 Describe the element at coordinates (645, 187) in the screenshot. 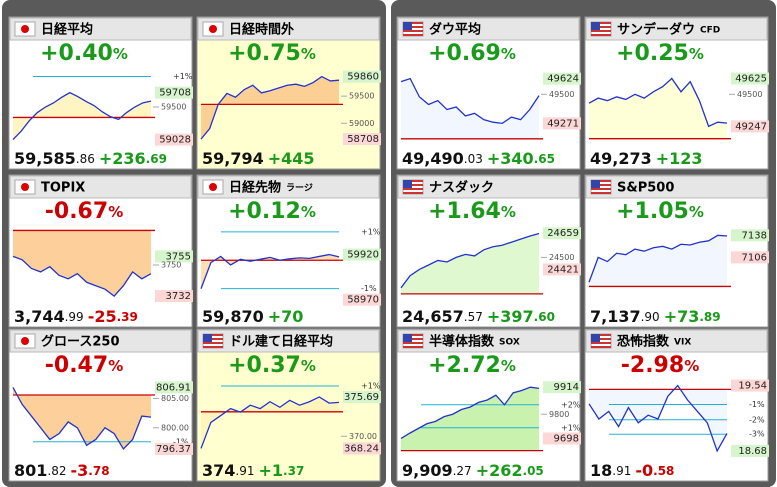

I see `panel-title: S&P500` at that location.